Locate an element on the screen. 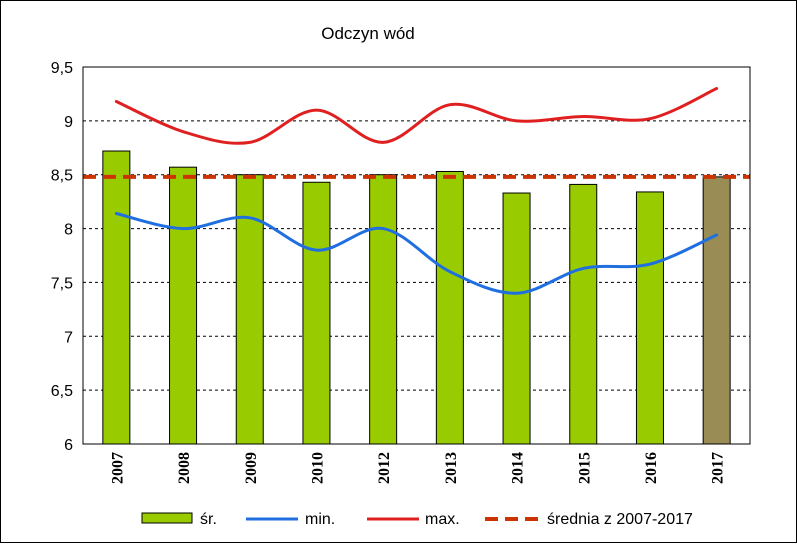  series-line-min is located at coordinates (416, 253).